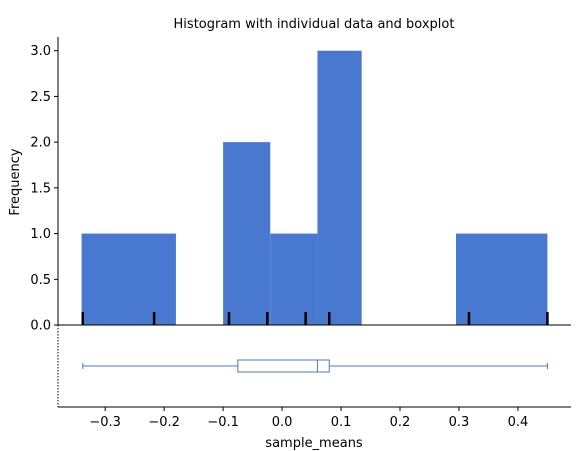 This screenshot has height=451, width=578. I want to click on y-tick-label-1: 0.0, so click(40, 326).